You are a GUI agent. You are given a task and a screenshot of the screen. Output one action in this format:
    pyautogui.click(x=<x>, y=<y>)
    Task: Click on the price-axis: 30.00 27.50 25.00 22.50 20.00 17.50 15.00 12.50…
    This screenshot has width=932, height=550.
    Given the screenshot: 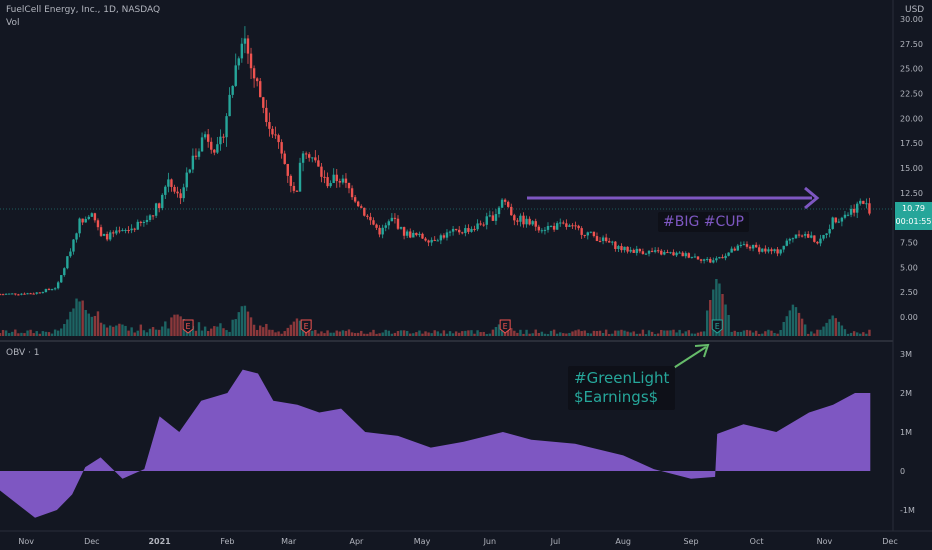 What is the action you would take?
    pyautogui.click(x=911, y=168)
    